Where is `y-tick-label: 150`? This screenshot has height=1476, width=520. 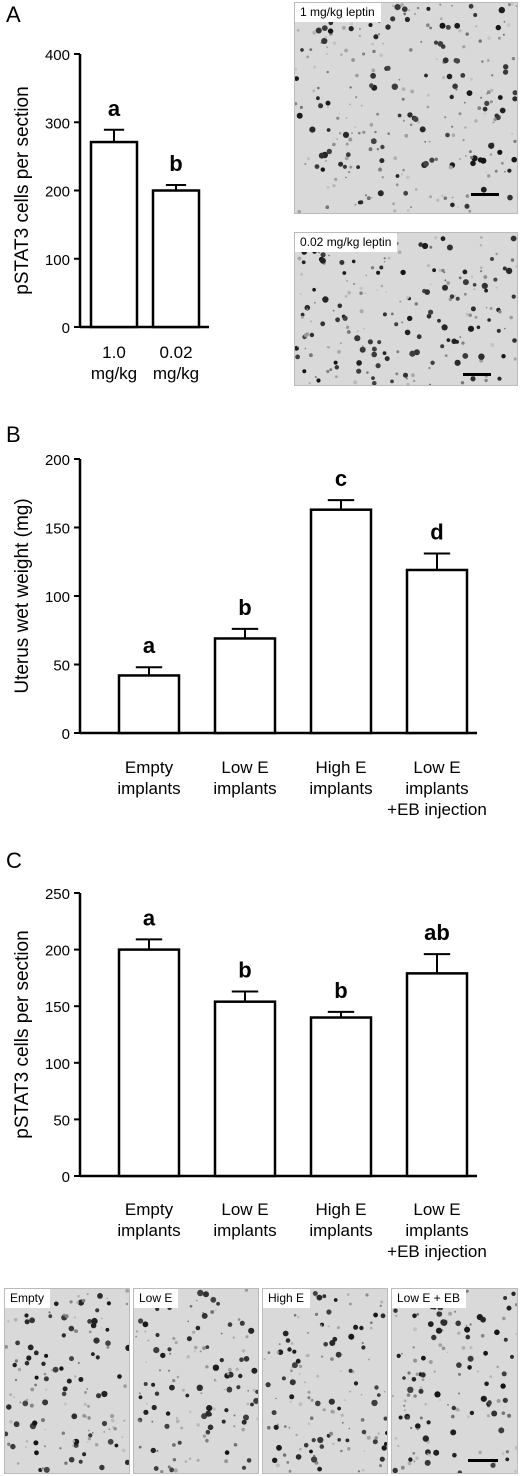
y-tick-label: 150 is located at coordinates (57, 529).